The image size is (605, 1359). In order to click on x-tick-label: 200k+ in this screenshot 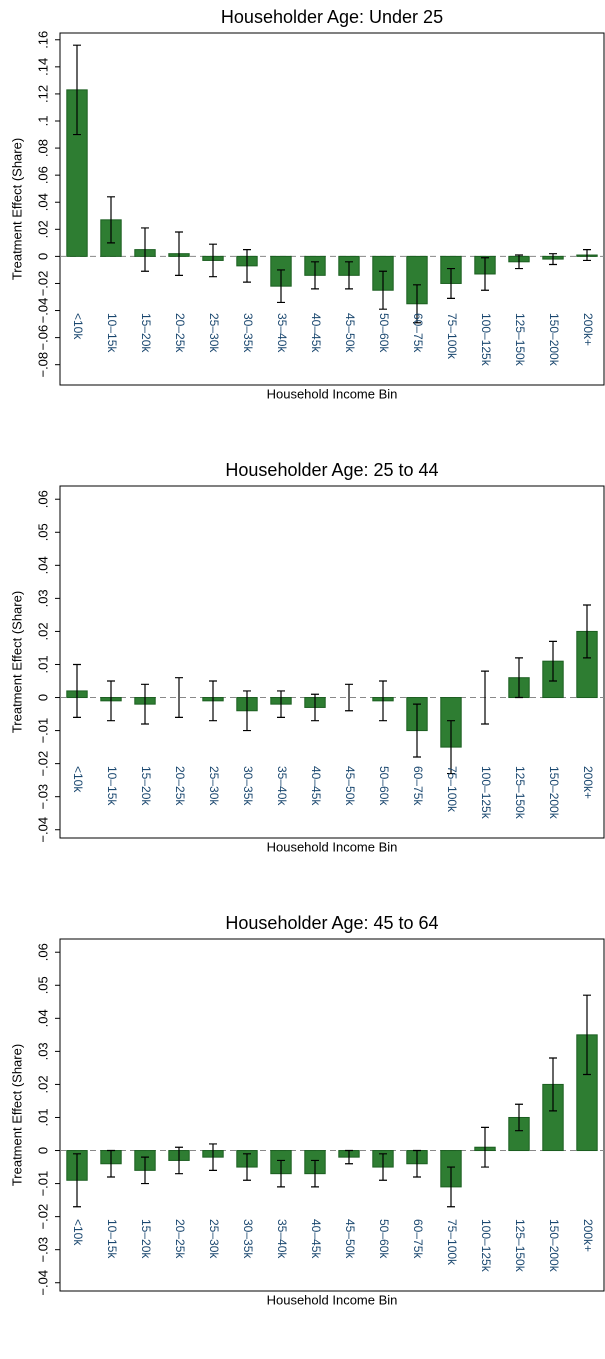, I will do `click(588, 782)`.